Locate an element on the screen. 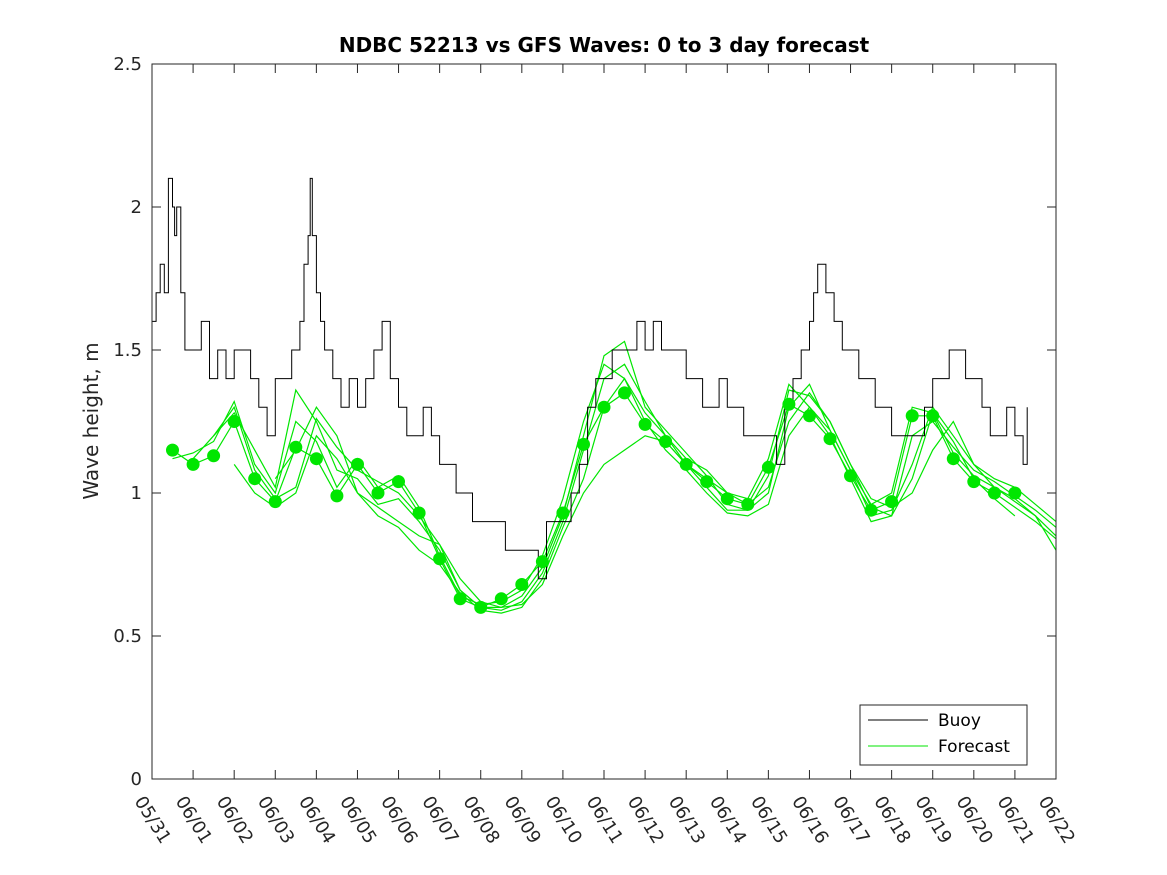 This screenshot has height=875, width=1167. y-axis-title: Wave height, m is located at coordinates (91, 420).